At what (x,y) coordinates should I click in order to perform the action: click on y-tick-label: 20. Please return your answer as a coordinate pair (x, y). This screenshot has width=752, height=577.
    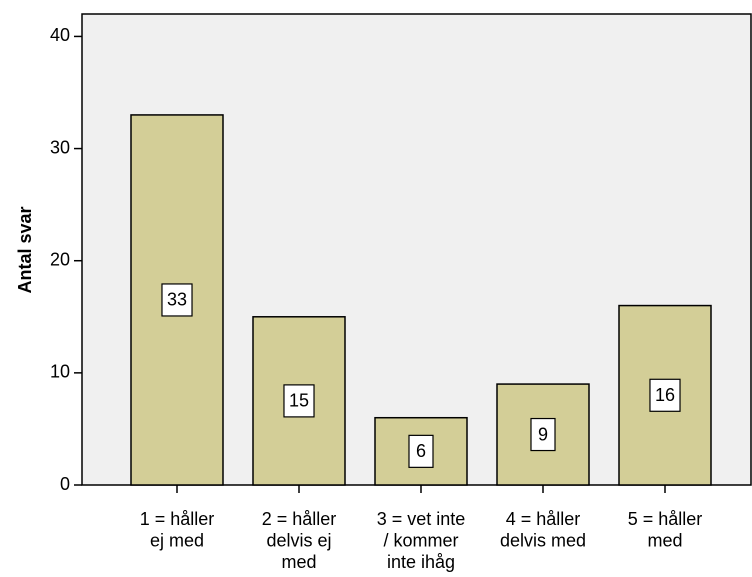
    Looking at the image, I should click on (60, 259).